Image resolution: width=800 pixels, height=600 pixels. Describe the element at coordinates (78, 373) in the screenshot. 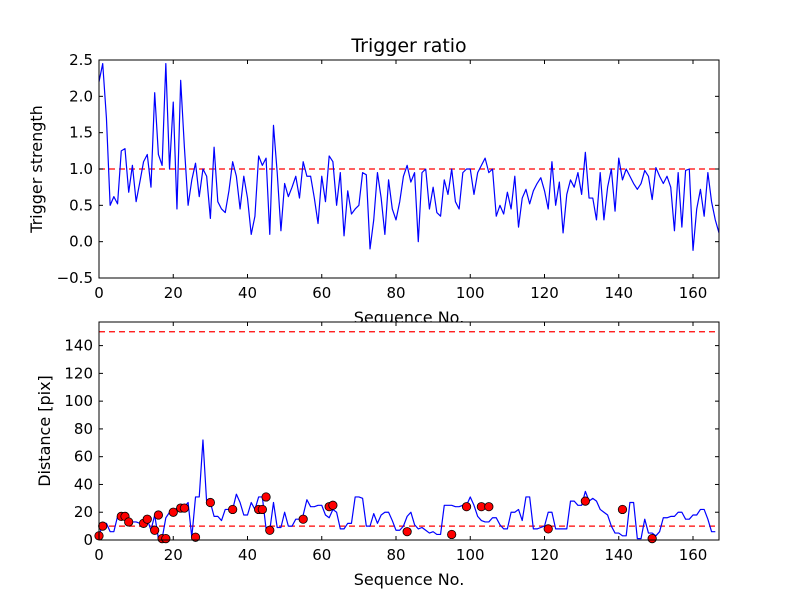

I see `y-tick-label: 120` at that location.